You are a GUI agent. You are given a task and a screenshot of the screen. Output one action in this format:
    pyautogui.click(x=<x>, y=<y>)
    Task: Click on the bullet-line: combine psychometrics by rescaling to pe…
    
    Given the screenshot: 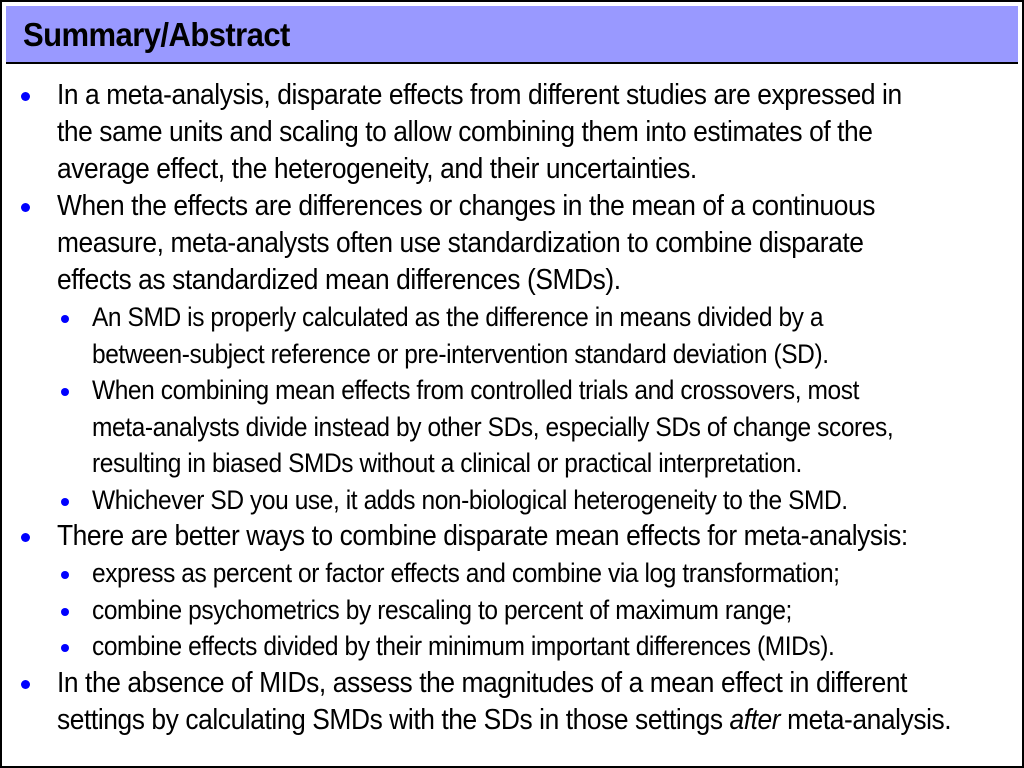 What is the action you would take?
    pyautogui.click(x=442, y=609)
    